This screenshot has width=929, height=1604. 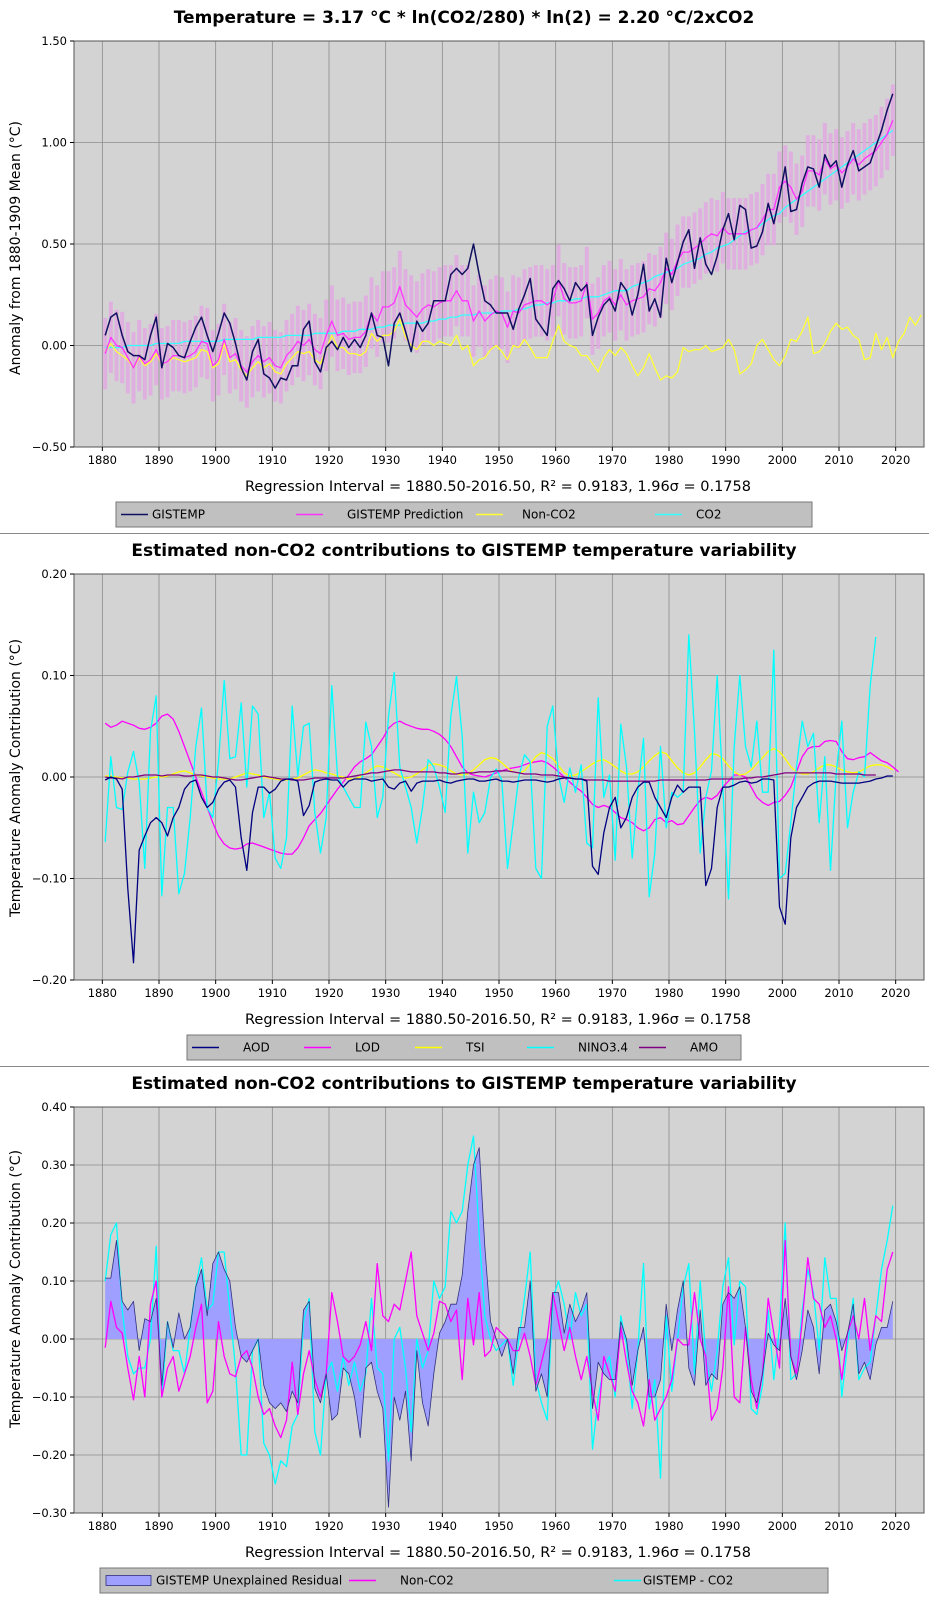 I want to click on y-tick-label: 0.30, so click(x=54, y=1165).